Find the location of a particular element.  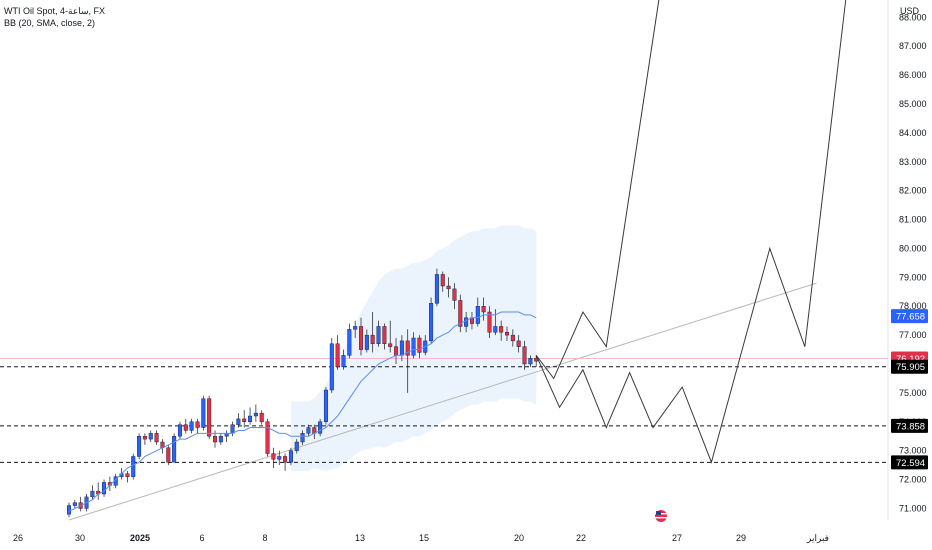

x-tick-label: 20 is located at coordinates (519, 538).